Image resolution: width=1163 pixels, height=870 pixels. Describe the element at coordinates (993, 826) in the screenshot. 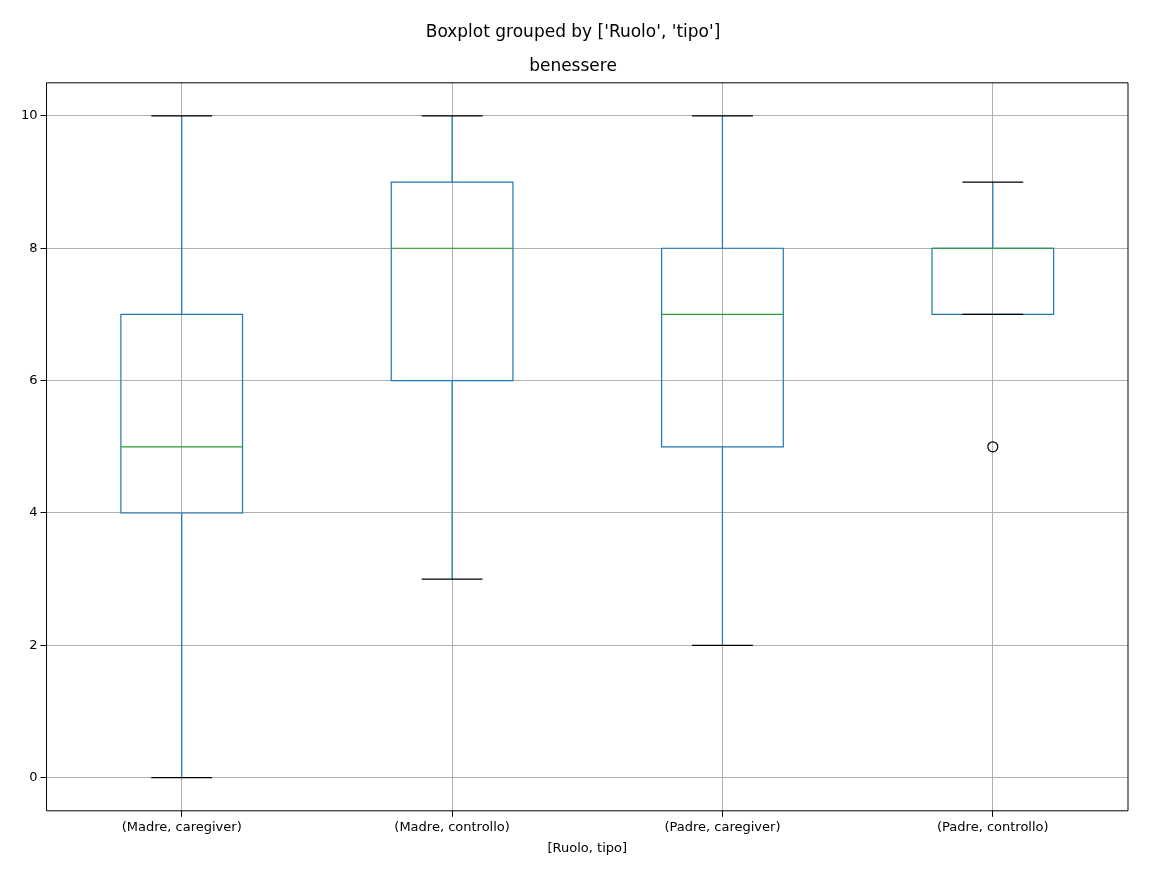

I see `x-tick-label: (Padre, controllo)` at that location.